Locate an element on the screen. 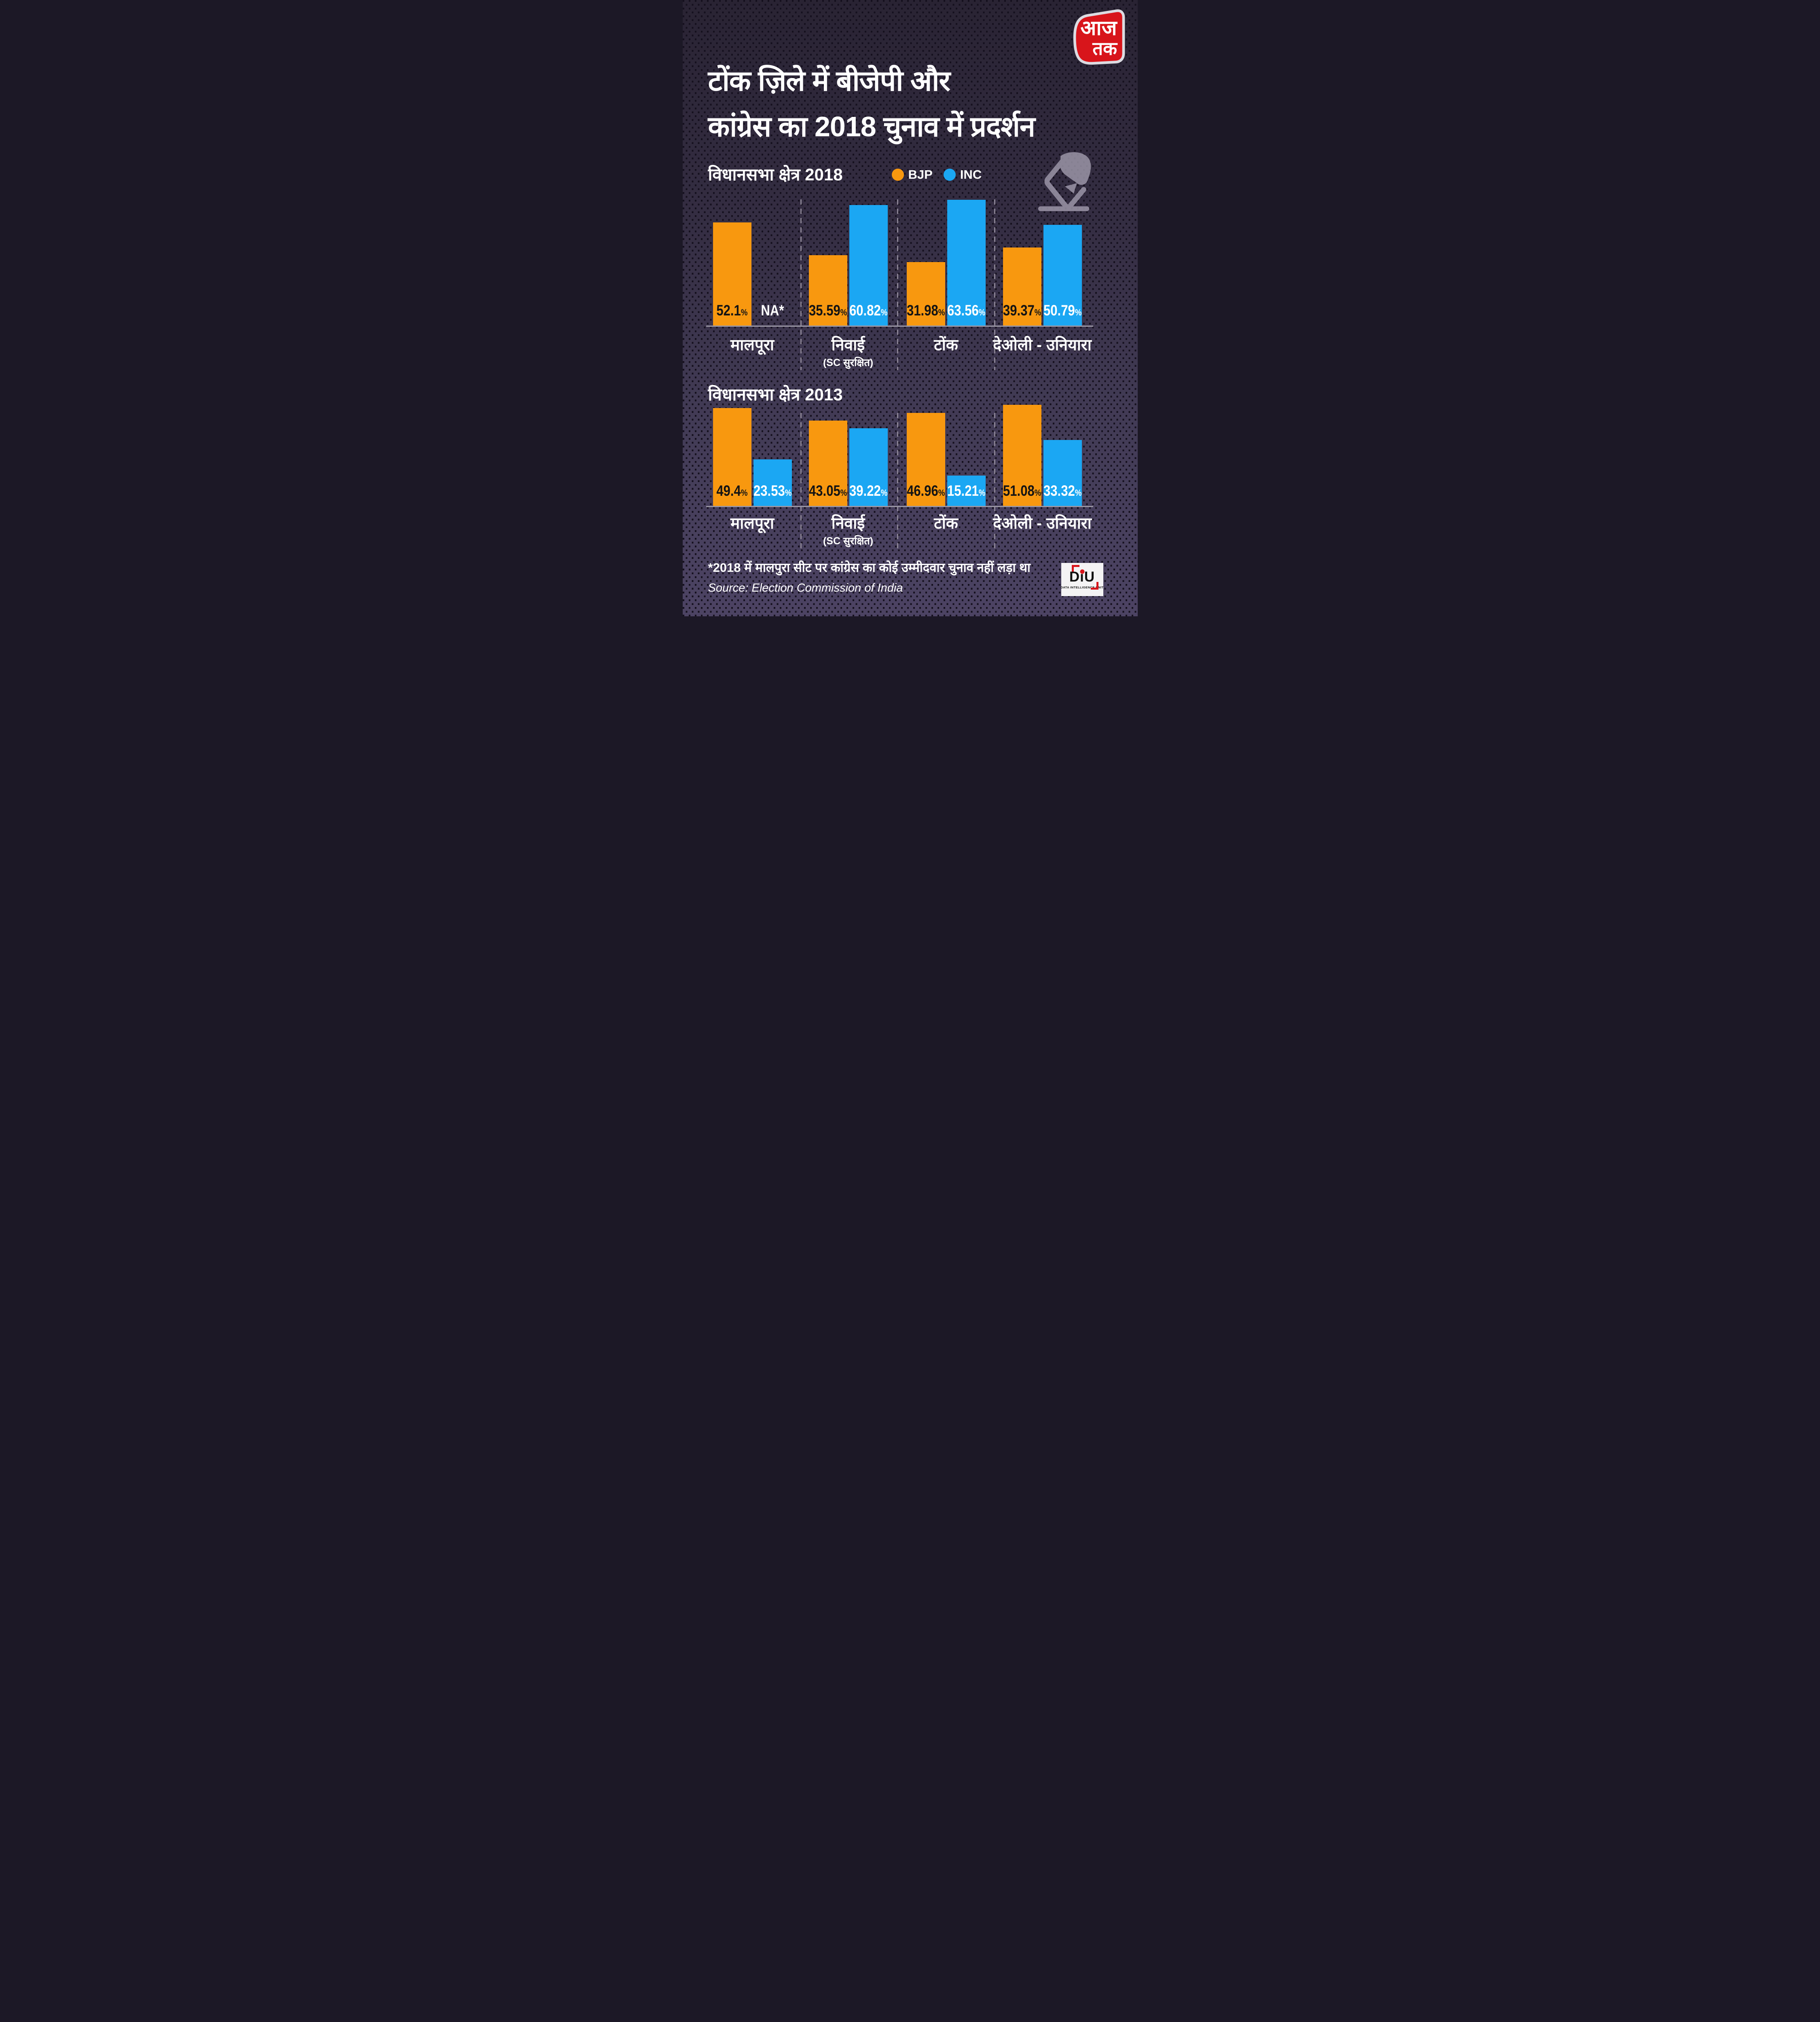 This screenshot has height=2022, width=1820. bar-value: 23.53% is located at coordinates (772, 494).